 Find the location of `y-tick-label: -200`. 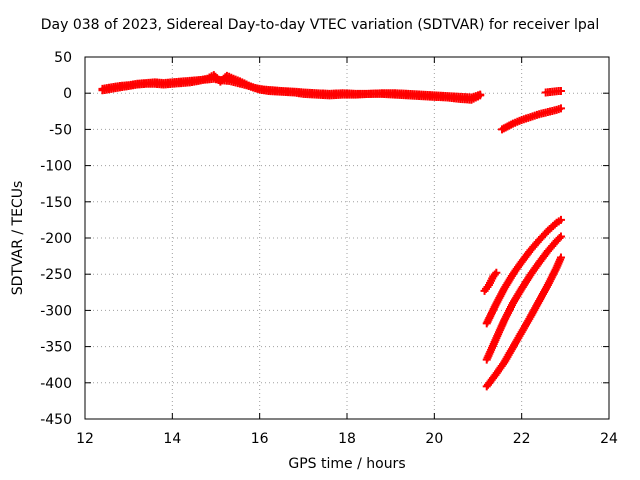

y-tick-label: -200 is located at coordinates (56, 239).